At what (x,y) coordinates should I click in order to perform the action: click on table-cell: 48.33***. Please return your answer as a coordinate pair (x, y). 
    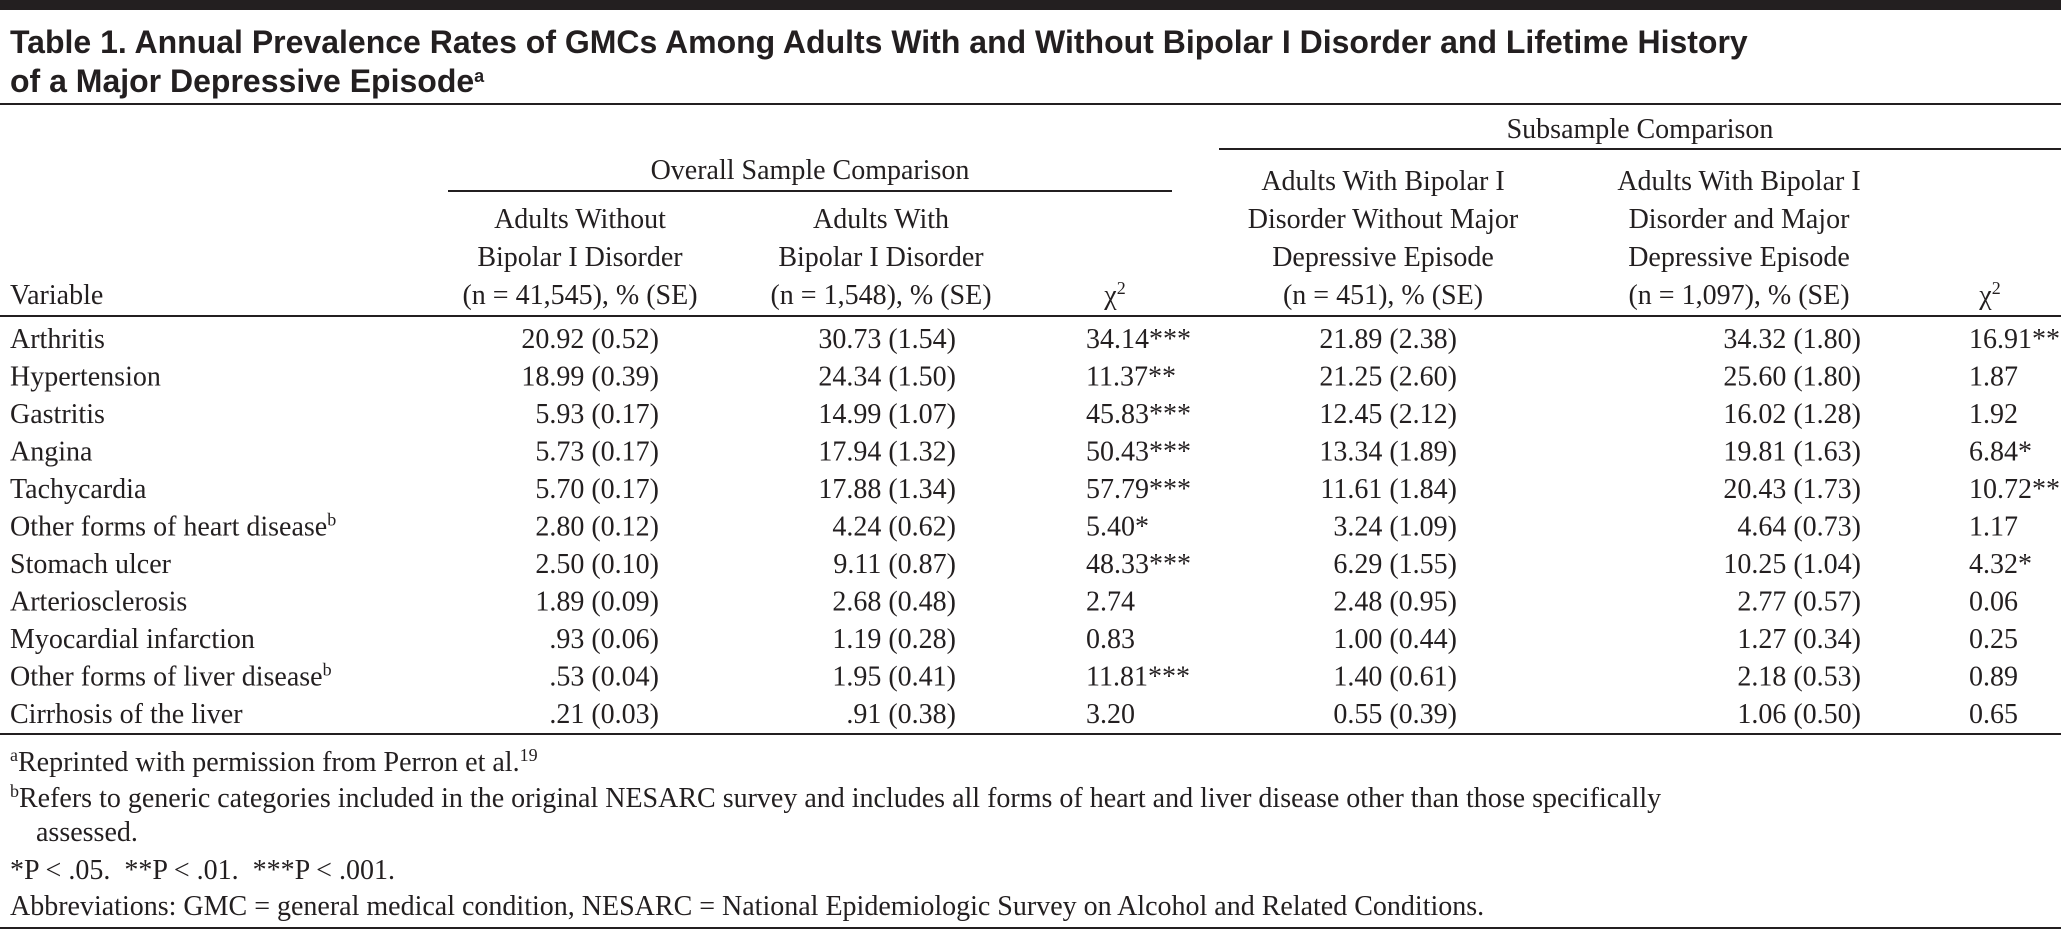
    Looking at the image, I should click on (1138, 564).